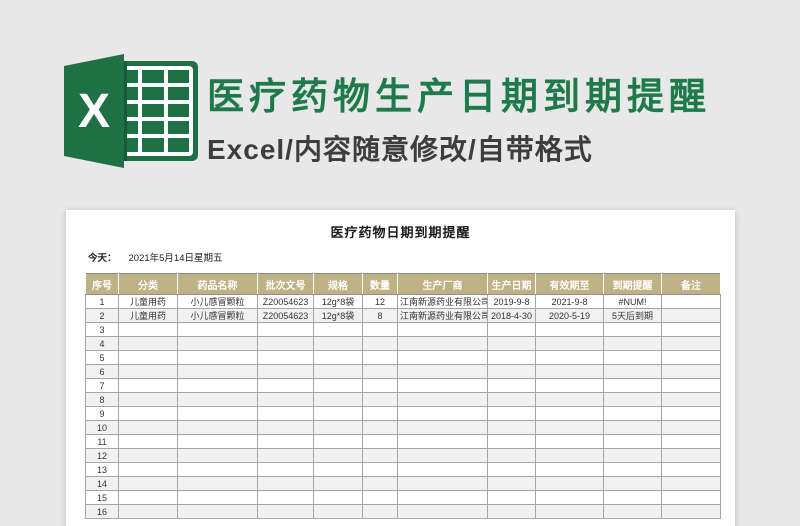 This screenshot has width=800, height=526. What do you see at coordinates (403, 497) in the screenshot?
I see `table-row: 15` at bounding box center [403, 497].